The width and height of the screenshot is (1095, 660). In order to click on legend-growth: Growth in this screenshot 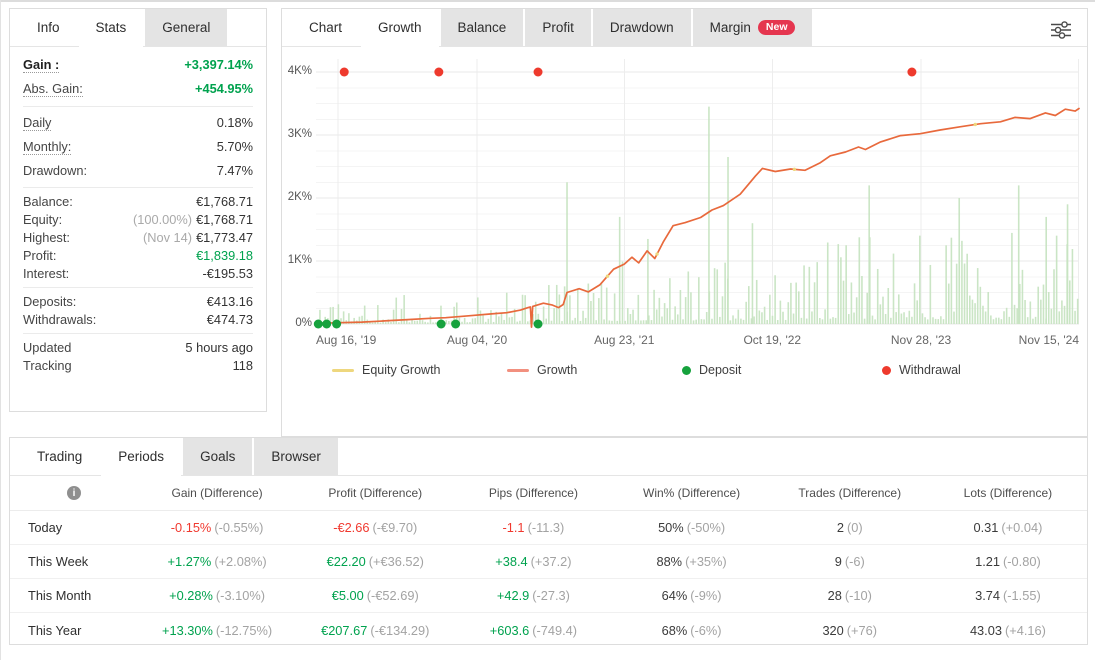, I will do `click(578, 370)`.